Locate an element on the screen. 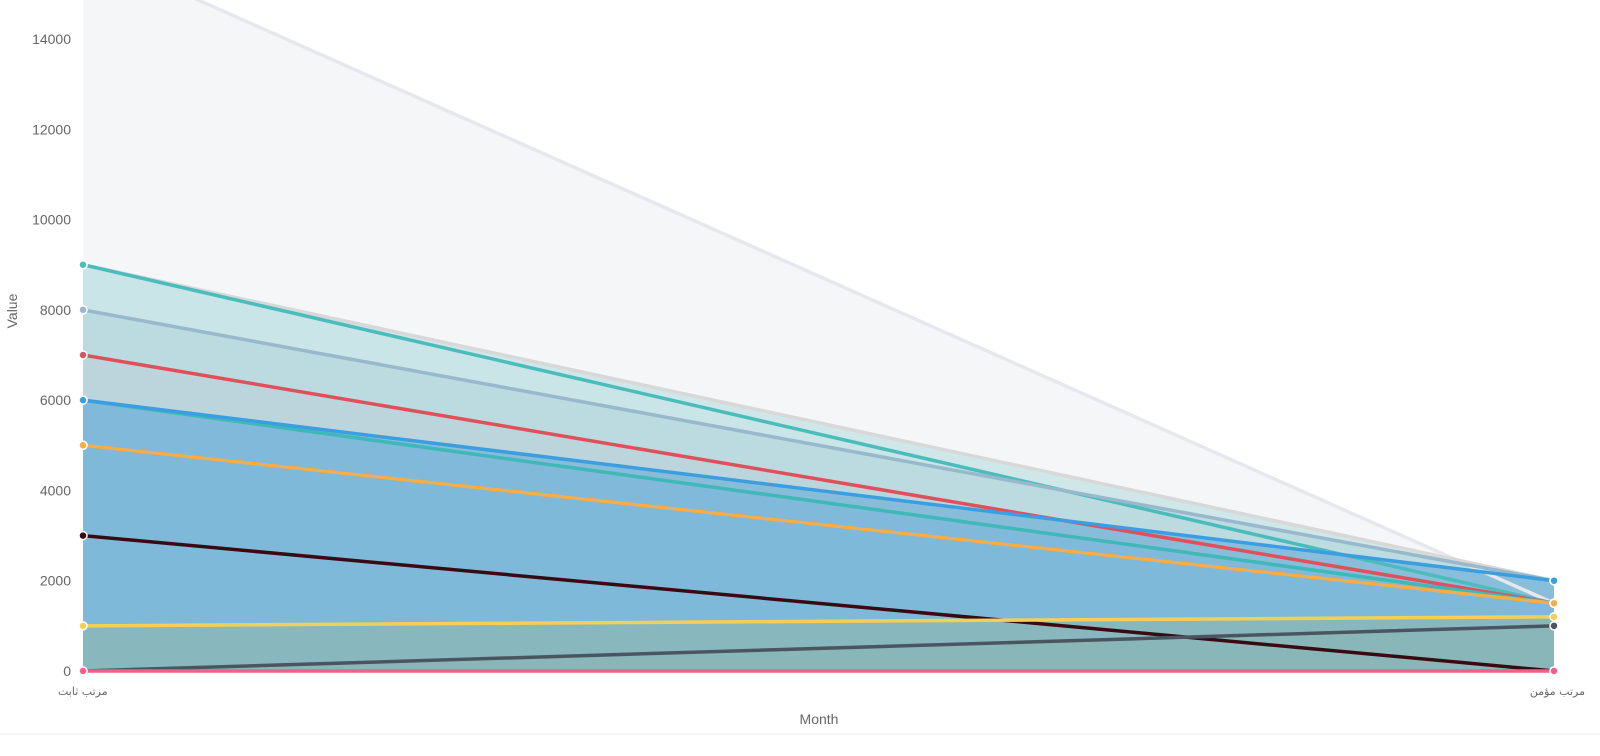 This screenshot has width=1600, height=756. y-tick-label: 10000 is located at coordinates (51, 220).